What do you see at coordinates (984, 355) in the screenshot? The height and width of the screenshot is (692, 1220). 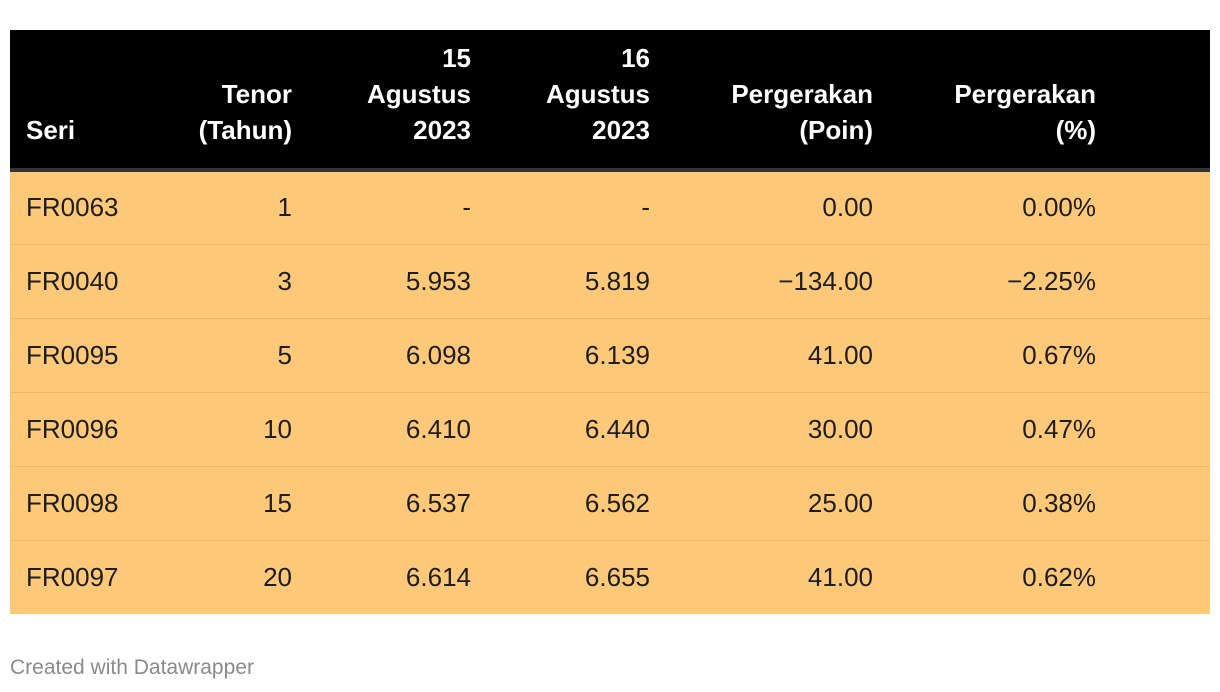 I see `cell-pergerakan-persen: 0.67%` at bounding box center [984, 355].